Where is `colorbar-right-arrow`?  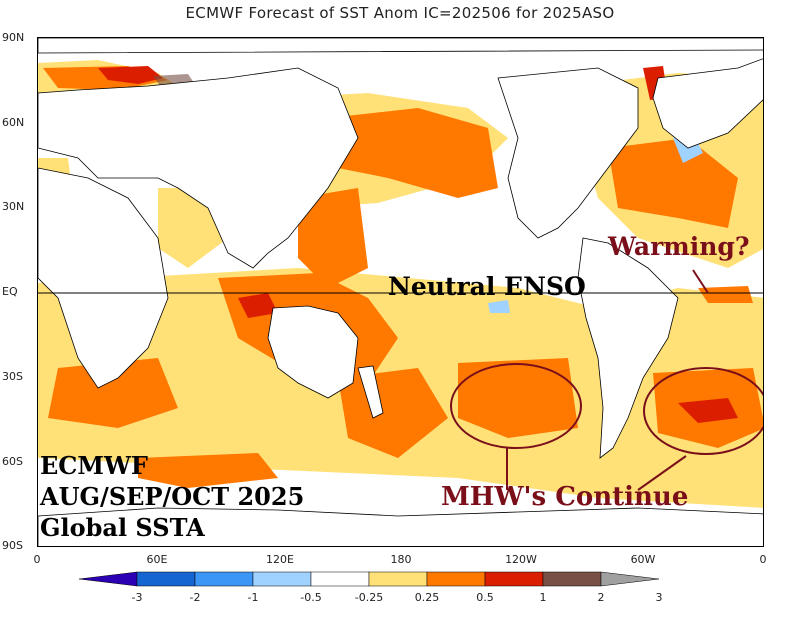
colorbar-right-arrow is located at coordinates (630, 579).